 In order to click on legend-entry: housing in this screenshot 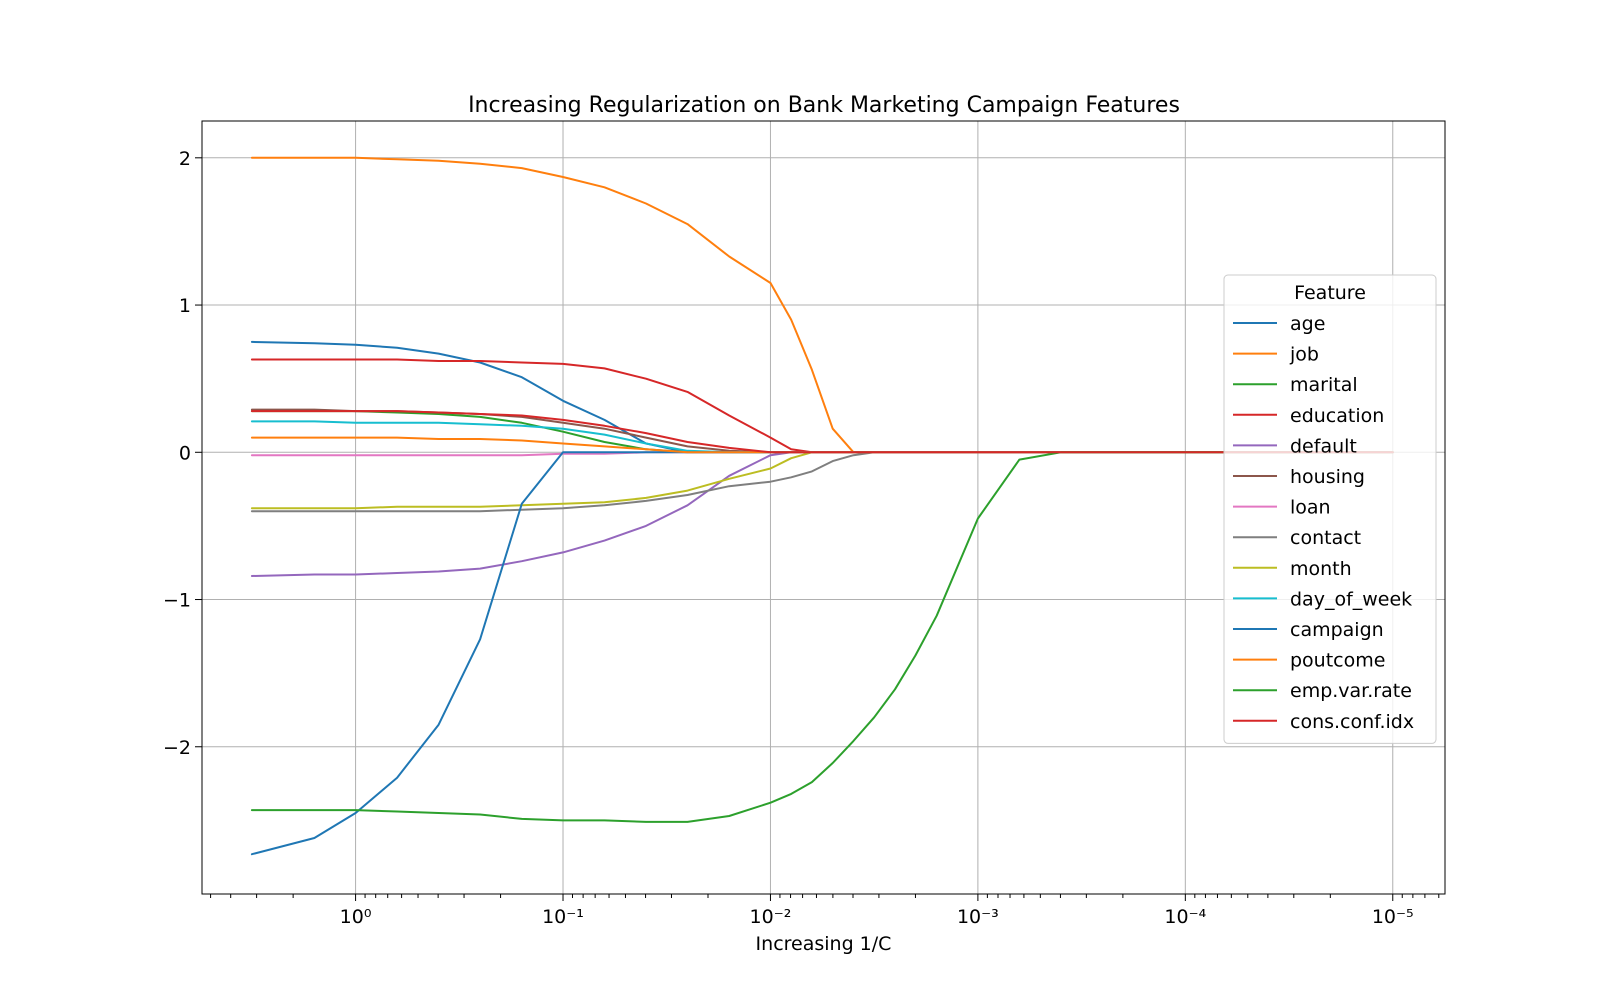, I will do `click(1327, 477)`.